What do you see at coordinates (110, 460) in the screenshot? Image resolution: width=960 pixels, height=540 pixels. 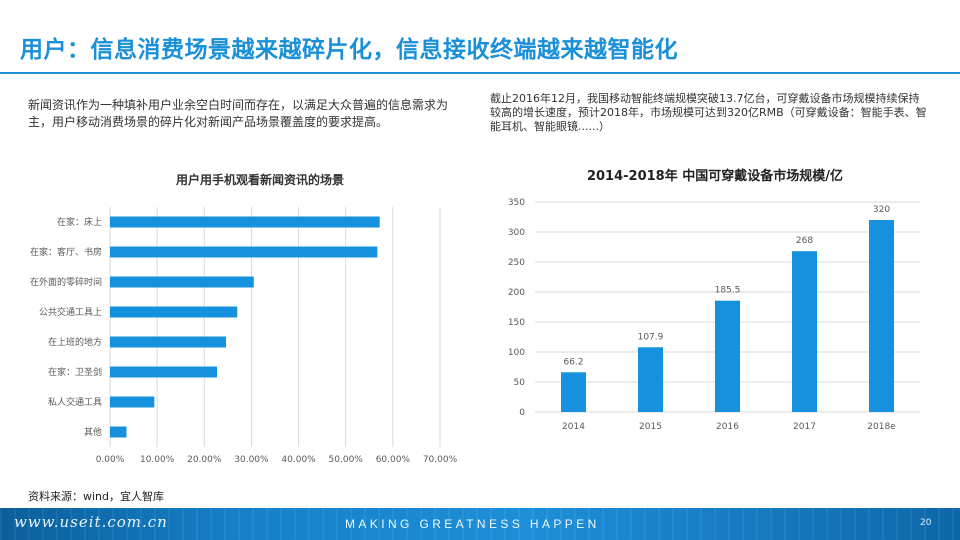 I see `x-tick-label: 0.00%` at bounding box center [110, 460].